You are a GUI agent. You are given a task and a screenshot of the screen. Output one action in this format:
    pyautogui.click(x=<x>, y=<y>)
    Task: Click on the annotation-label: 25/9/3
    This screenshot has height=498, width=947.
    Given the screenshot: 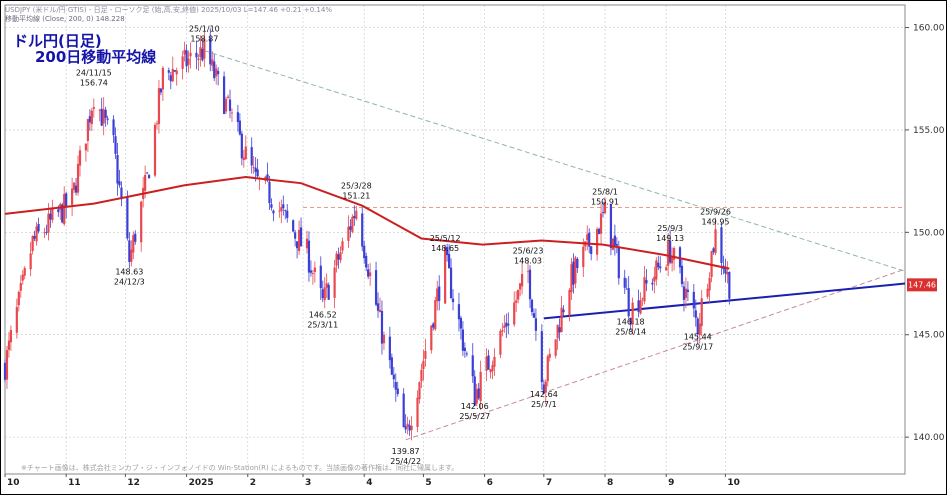 What is the action you would take?
    pyautogui.click(x=670, y=228)
    